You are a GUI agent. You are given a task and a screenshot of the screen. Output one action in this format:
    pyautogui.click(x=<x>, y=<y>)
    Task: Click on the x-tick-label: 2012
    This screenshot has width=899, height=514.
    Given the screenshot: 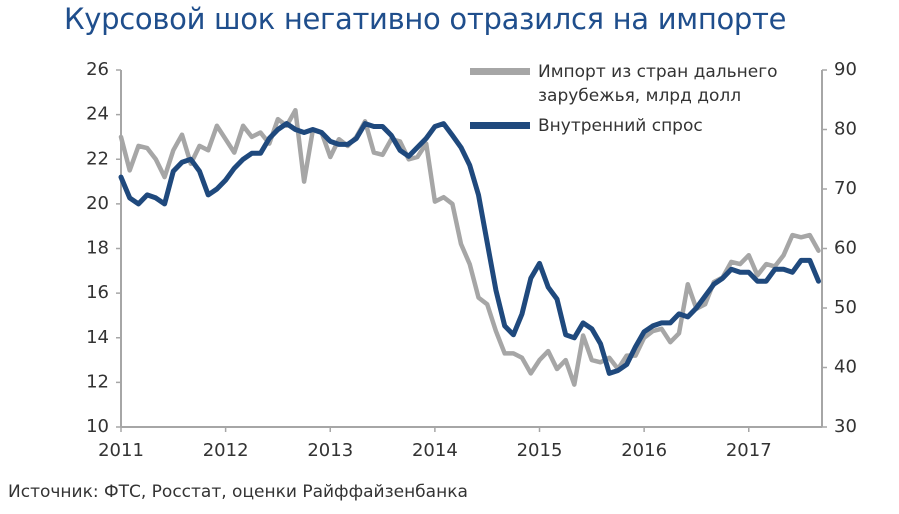 What is the action you would take?
    pyautogui.click(x=226, y=450)
    